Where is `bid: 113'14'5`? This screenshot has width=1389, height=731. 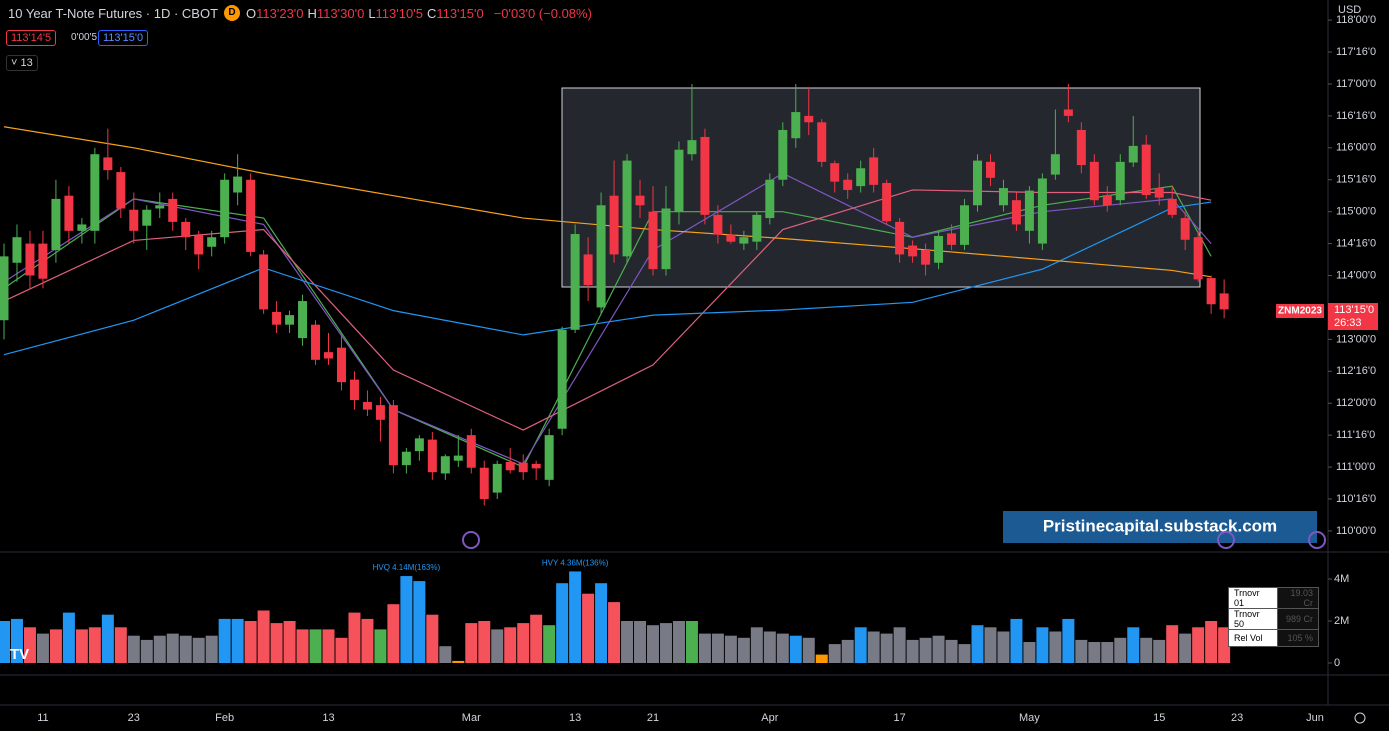 bid: 113'14'5 is located at coordinates (31, 38).